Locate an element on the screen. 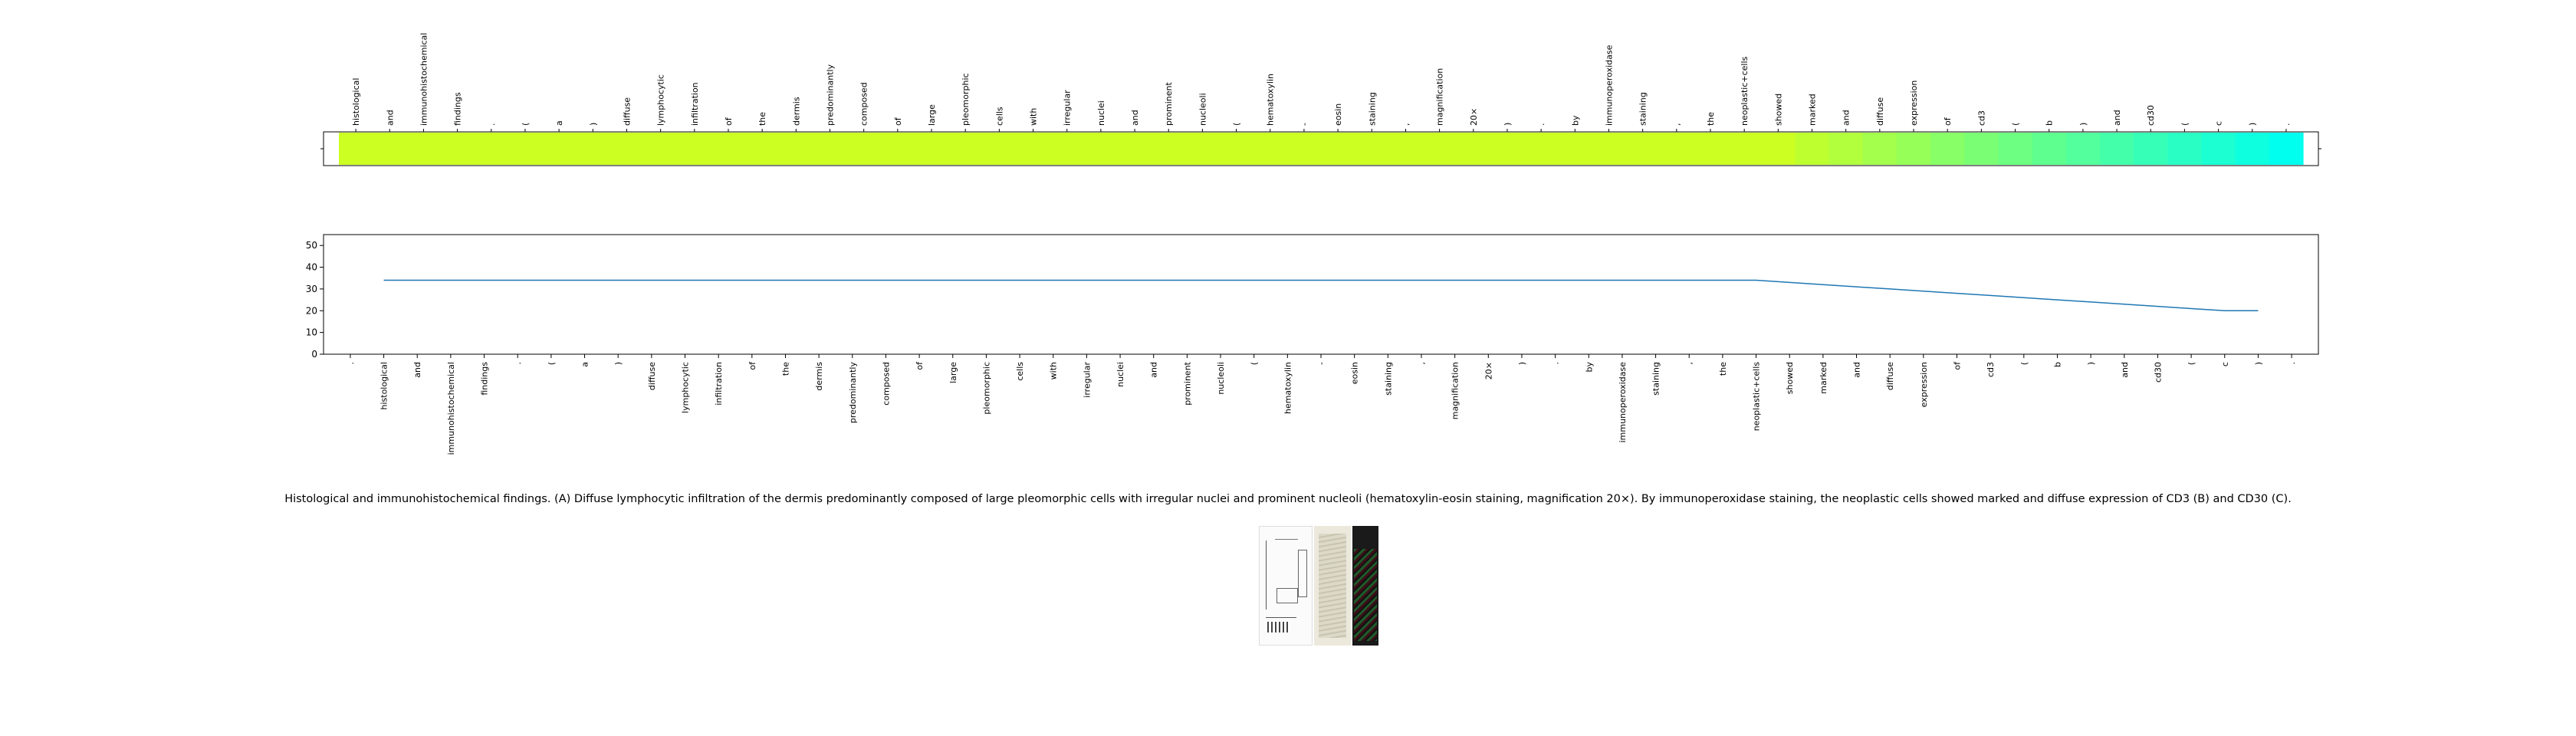  heatmap-x-tick-label: expression is located at coordinates (1914, 103).